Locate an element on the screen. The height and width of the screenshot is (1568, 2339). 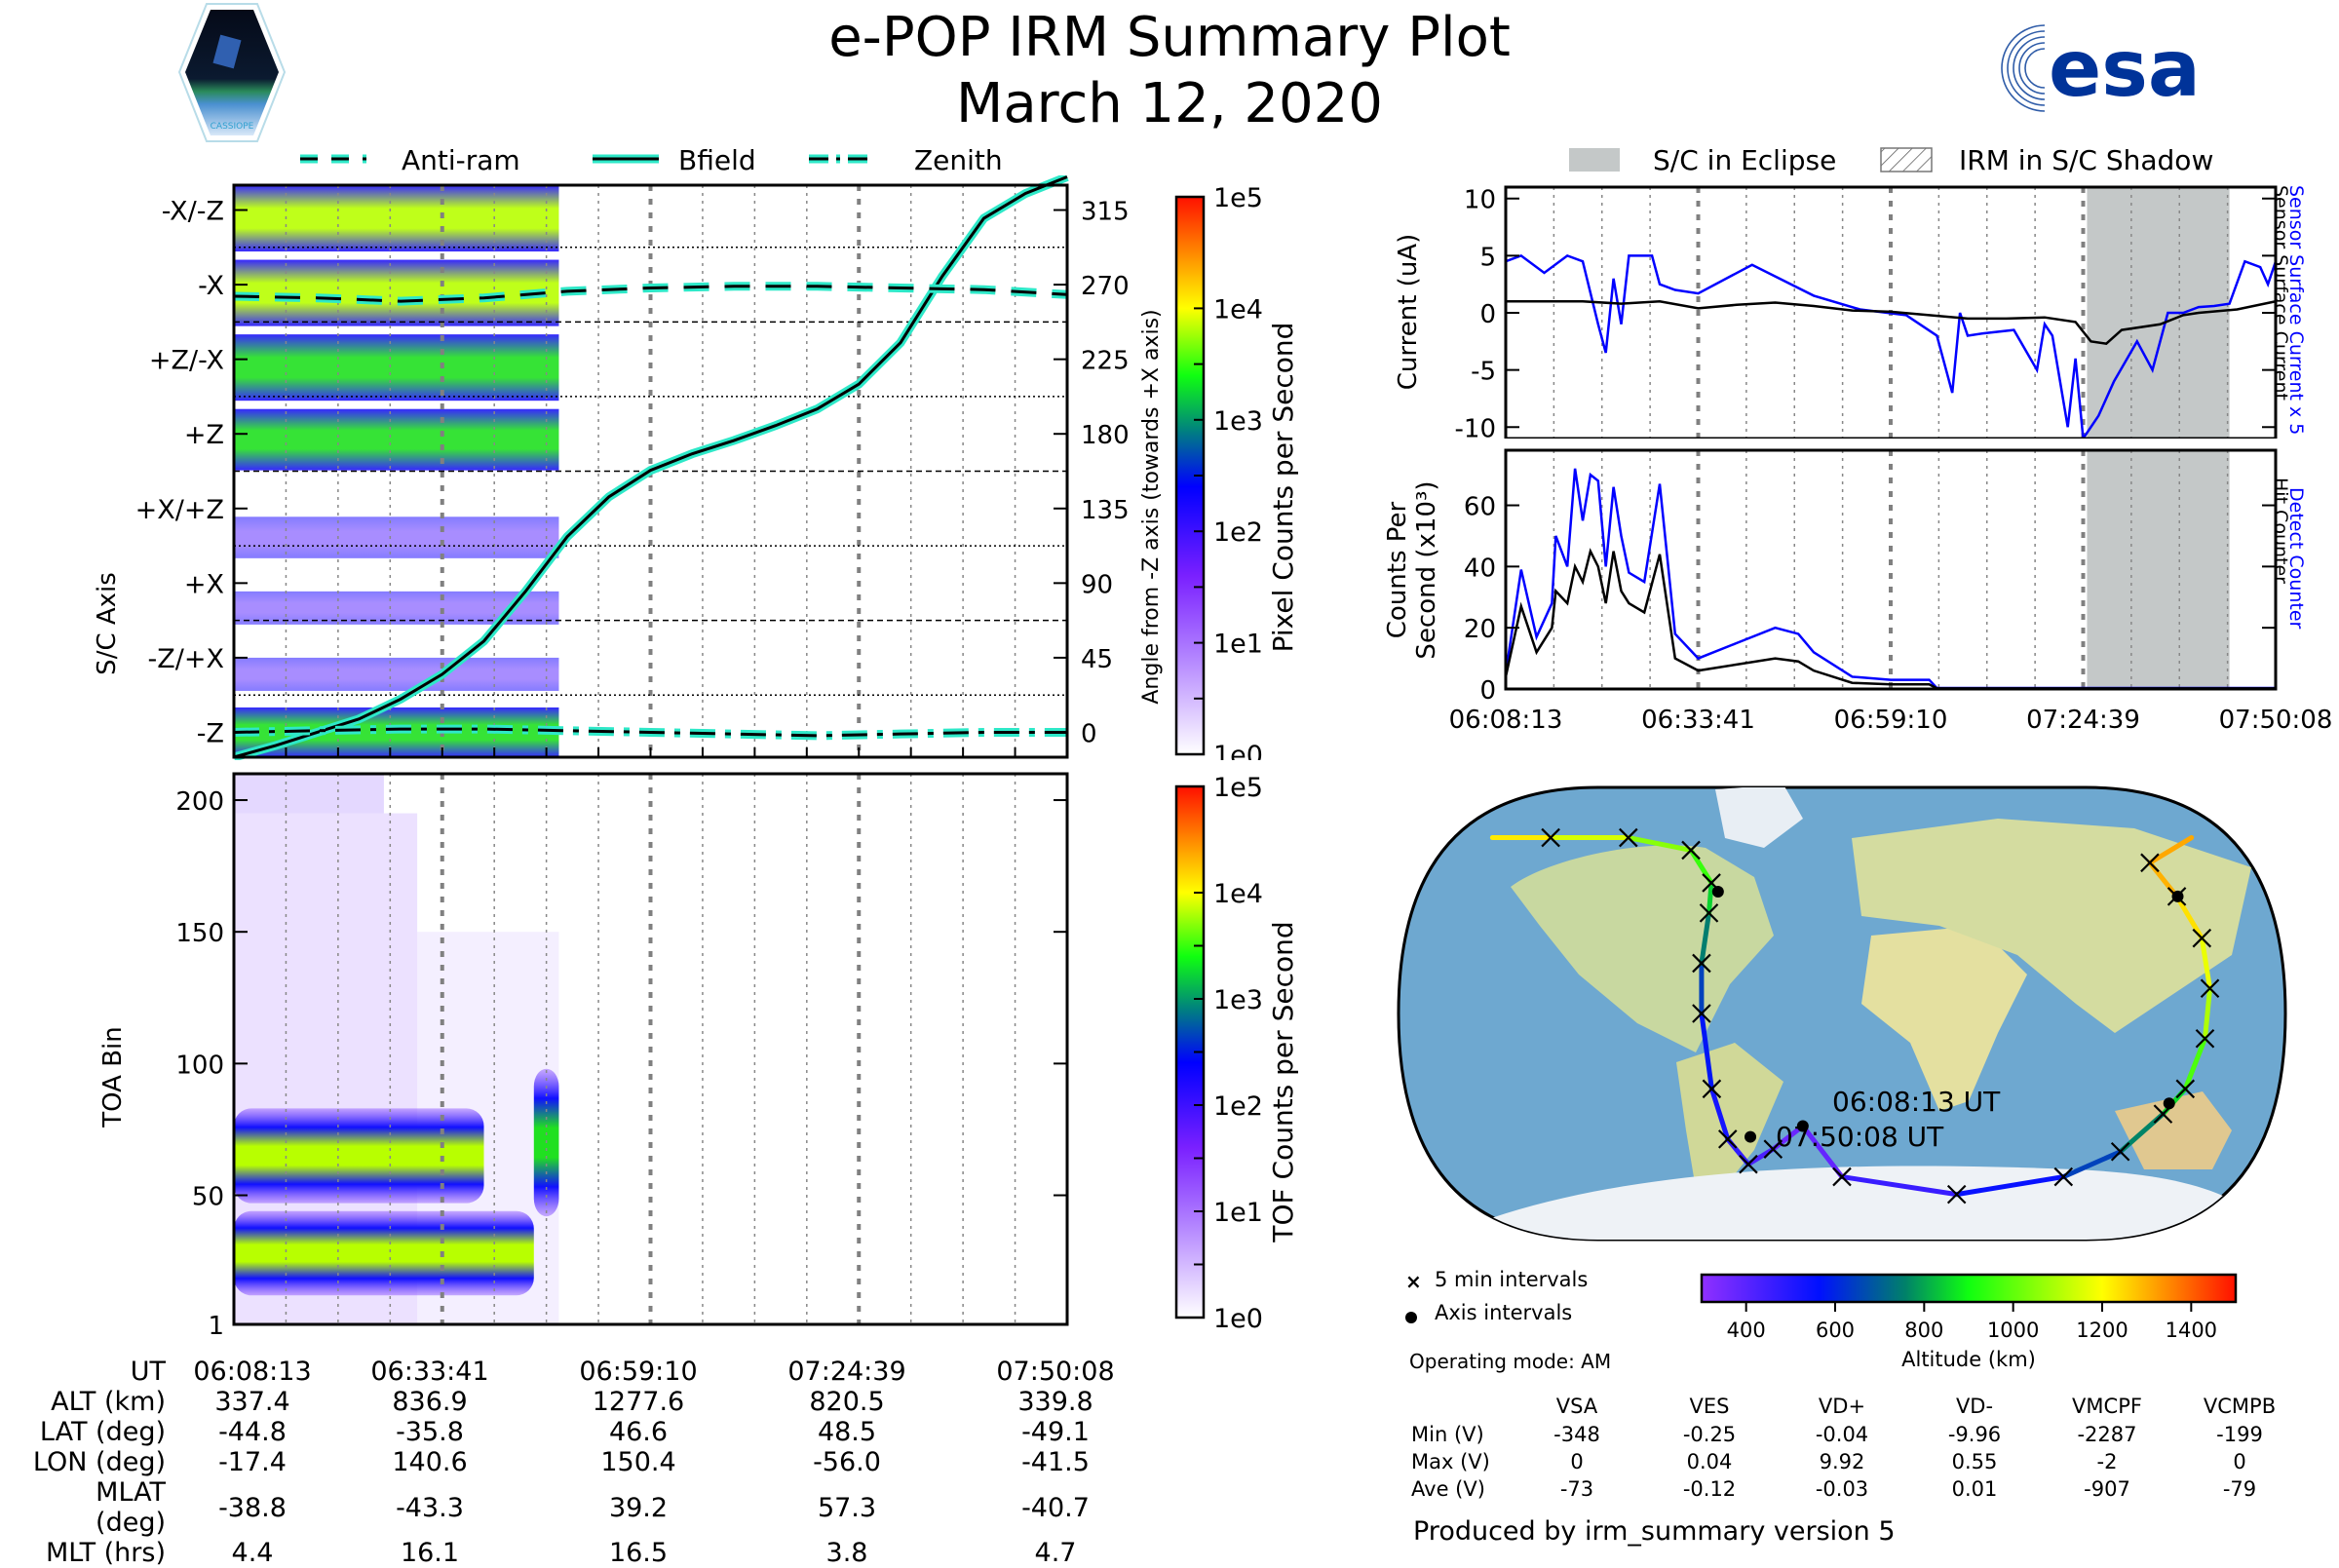
legend-bfield-label: Bfield is located at coordinates (717, 160).